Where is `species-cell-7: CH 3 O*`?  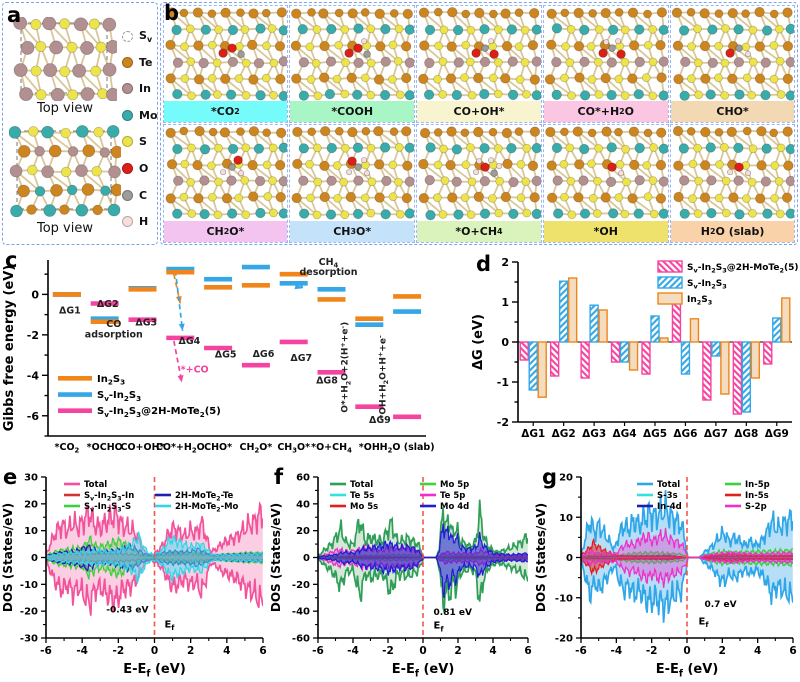
species-cell-7: CH 3 O* is located at coordinates (352, 183).